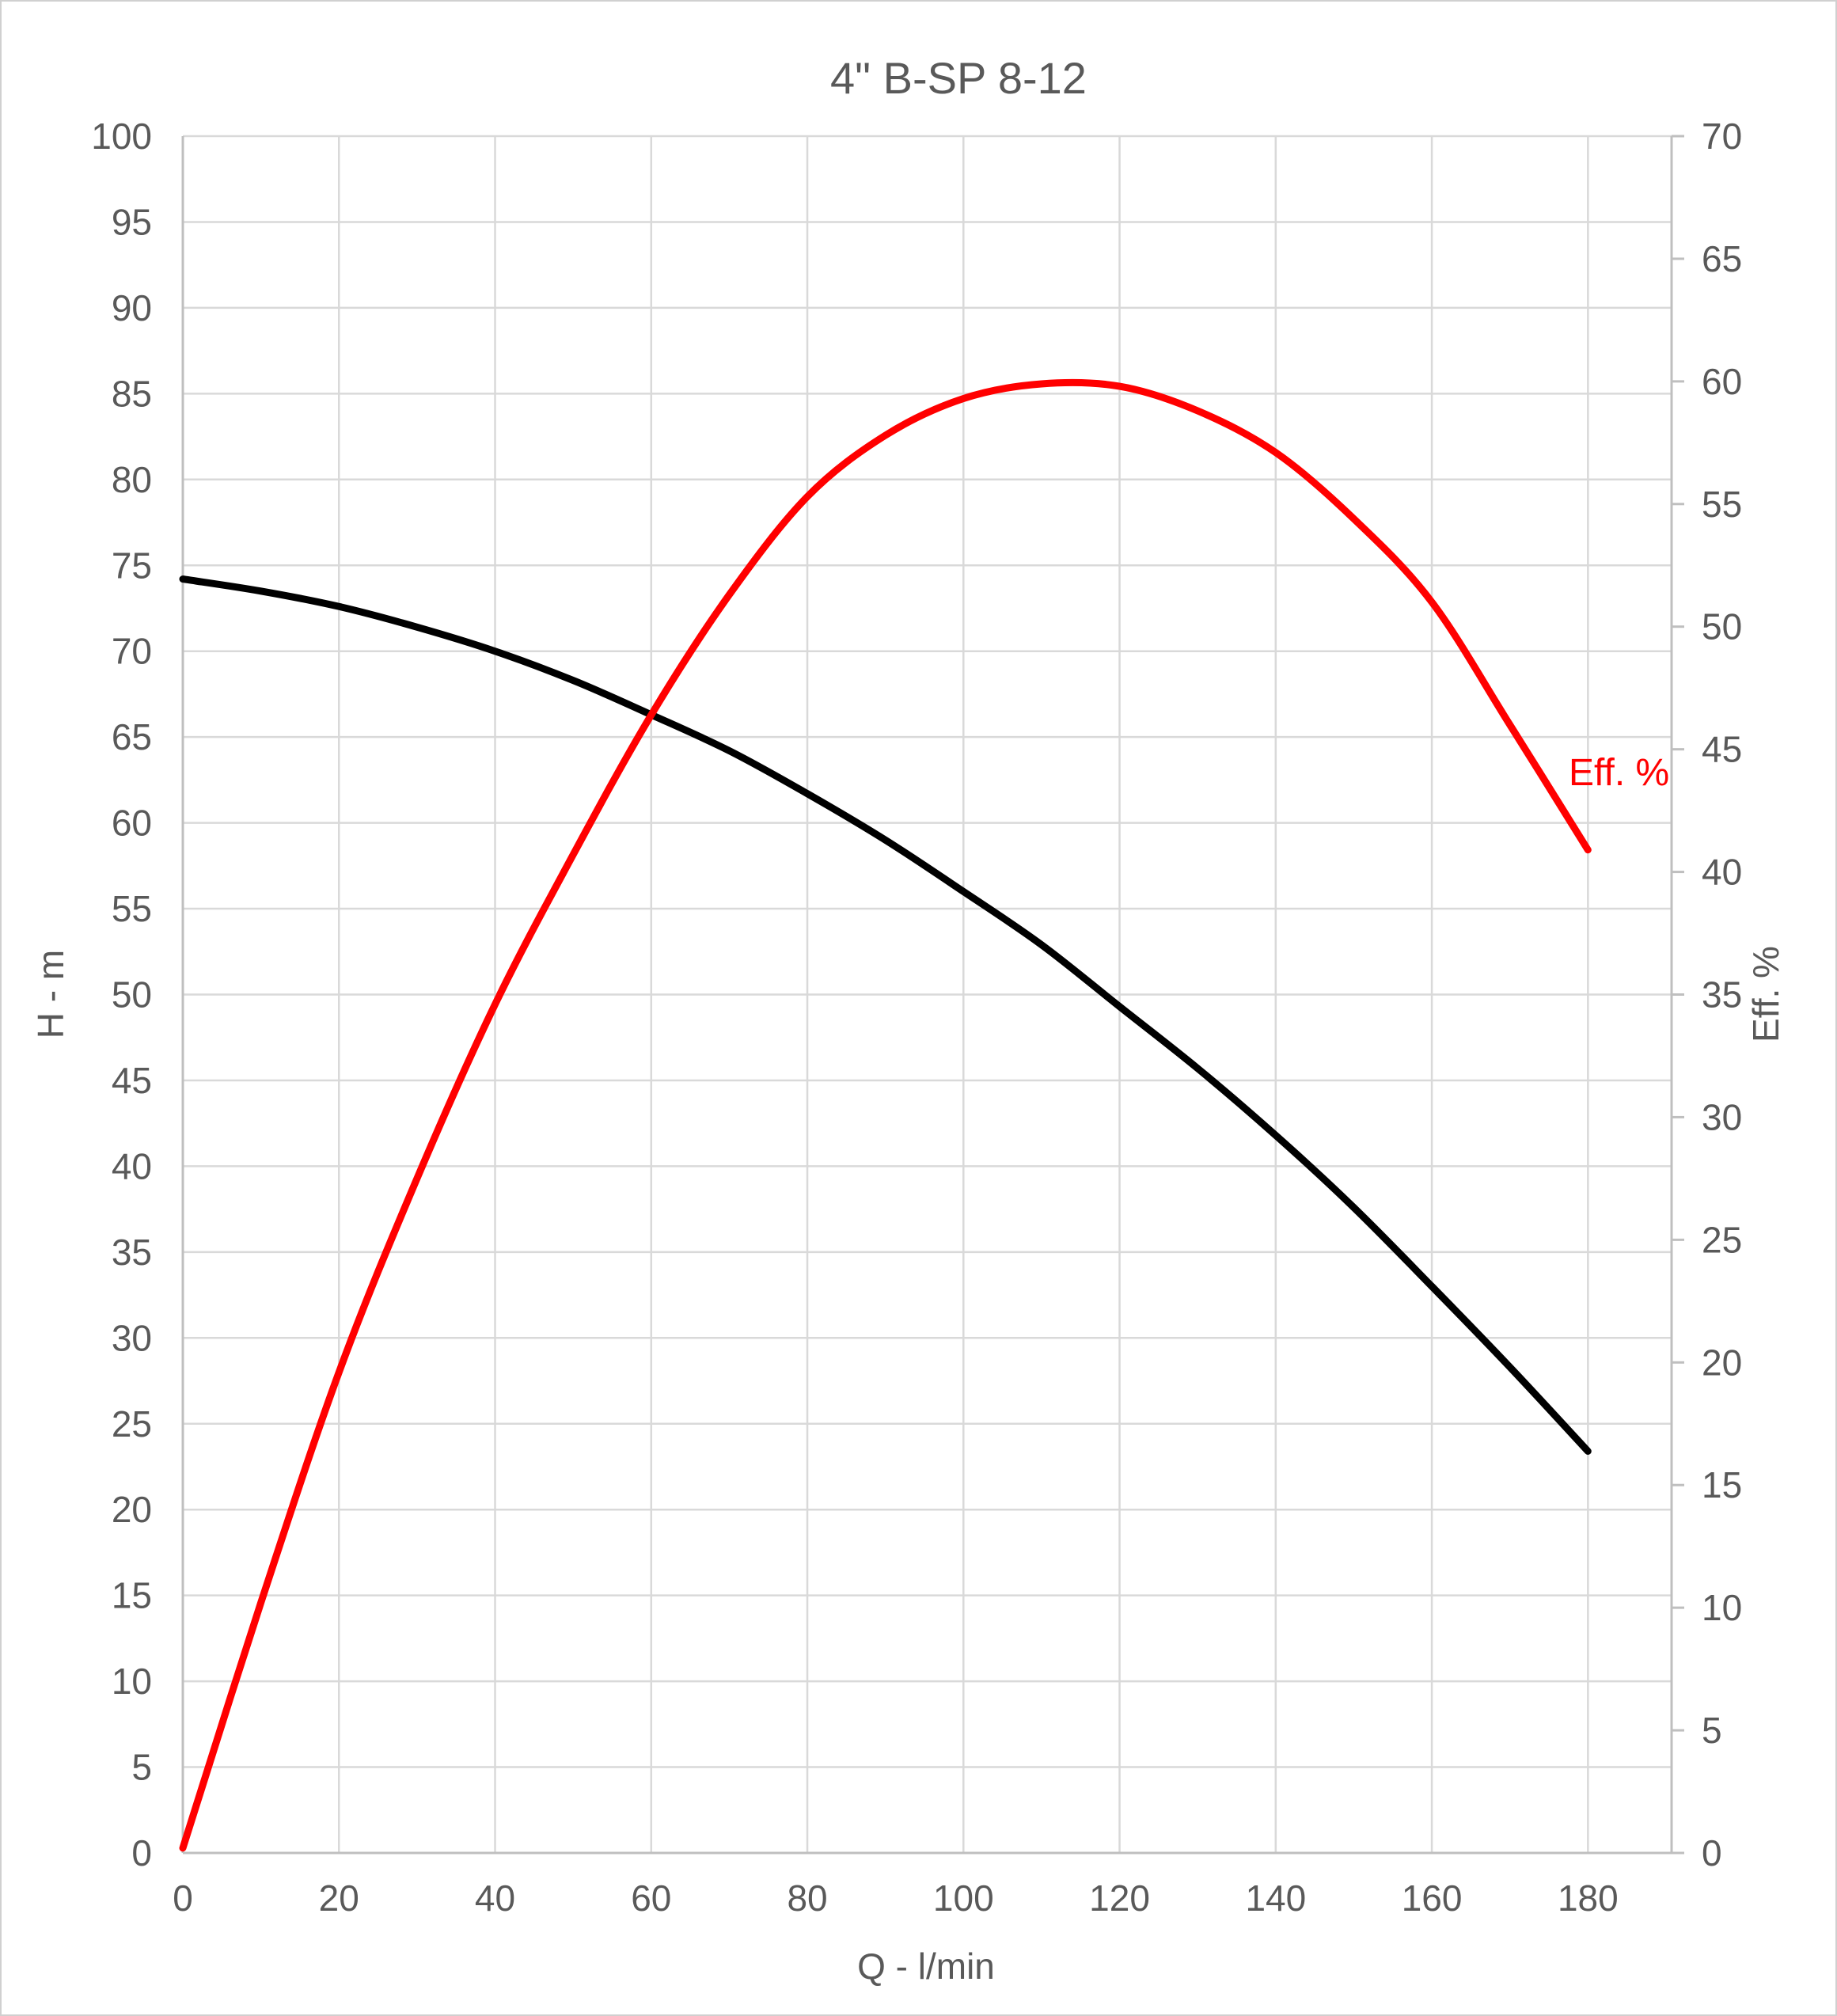  What do you see at coordinates (1722, 504) in the screenshot?
I see `right-tick-label: 55` at bounding box center [1722, 504].